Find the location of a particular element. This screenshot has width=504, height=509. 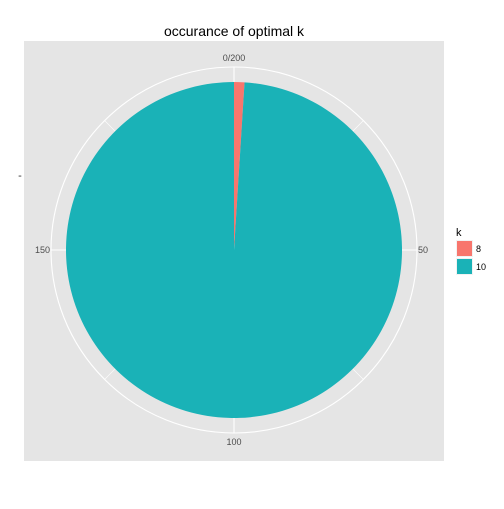

legend: k 8 10 is located at coordinates (471, 251).